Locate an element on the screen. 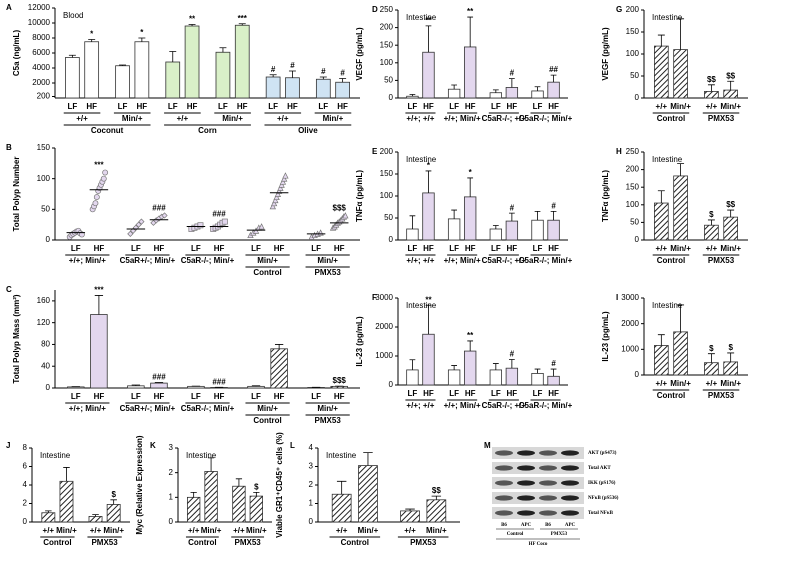 This screenshot has width=800, height=561. y-axis-label: Total Polyp Number is located at coordinates (16, 194).